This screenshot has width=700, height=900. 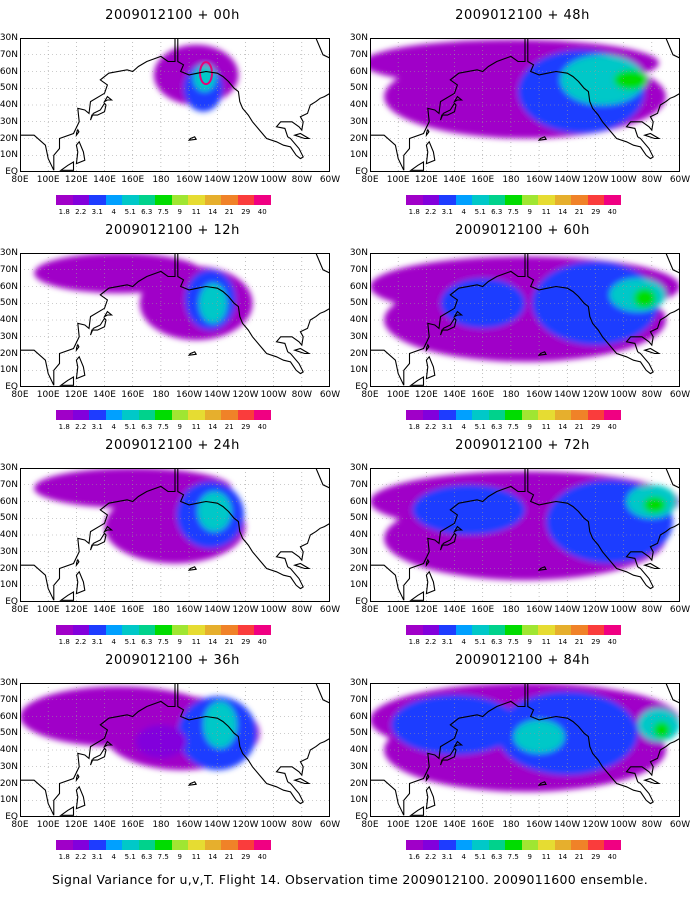 I want to click on colorbar-label: 6.3, so click(x=147, y=427).